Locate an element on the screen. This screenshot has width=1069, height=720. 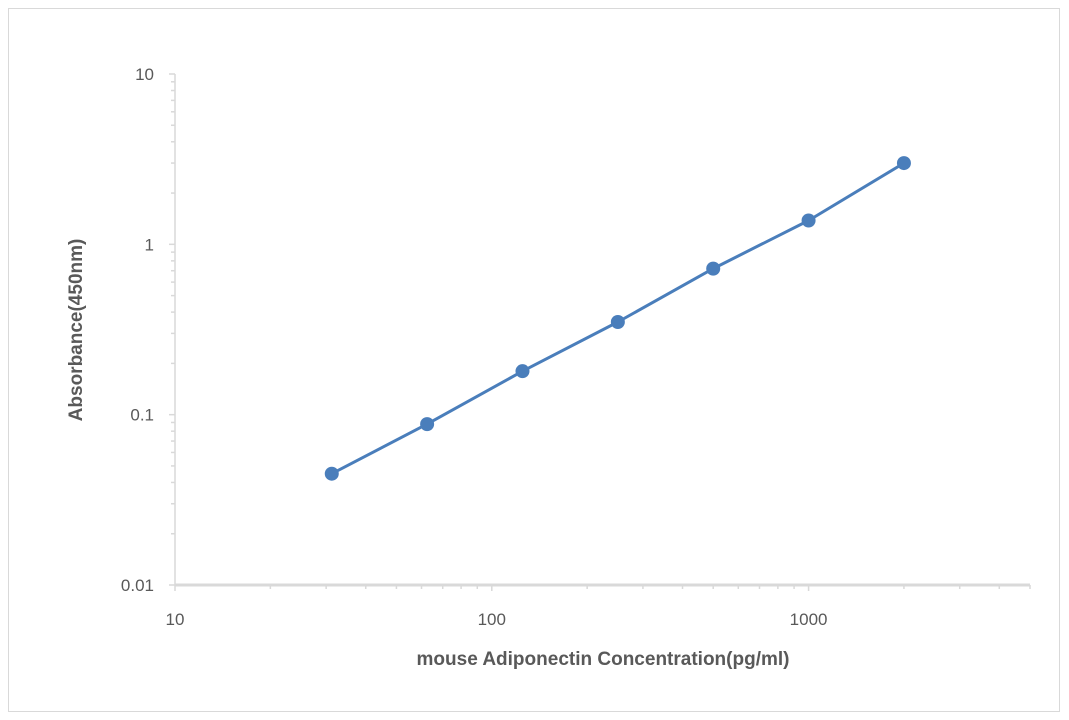
x-tick-label: 100 is located at coordinates (492, 619).